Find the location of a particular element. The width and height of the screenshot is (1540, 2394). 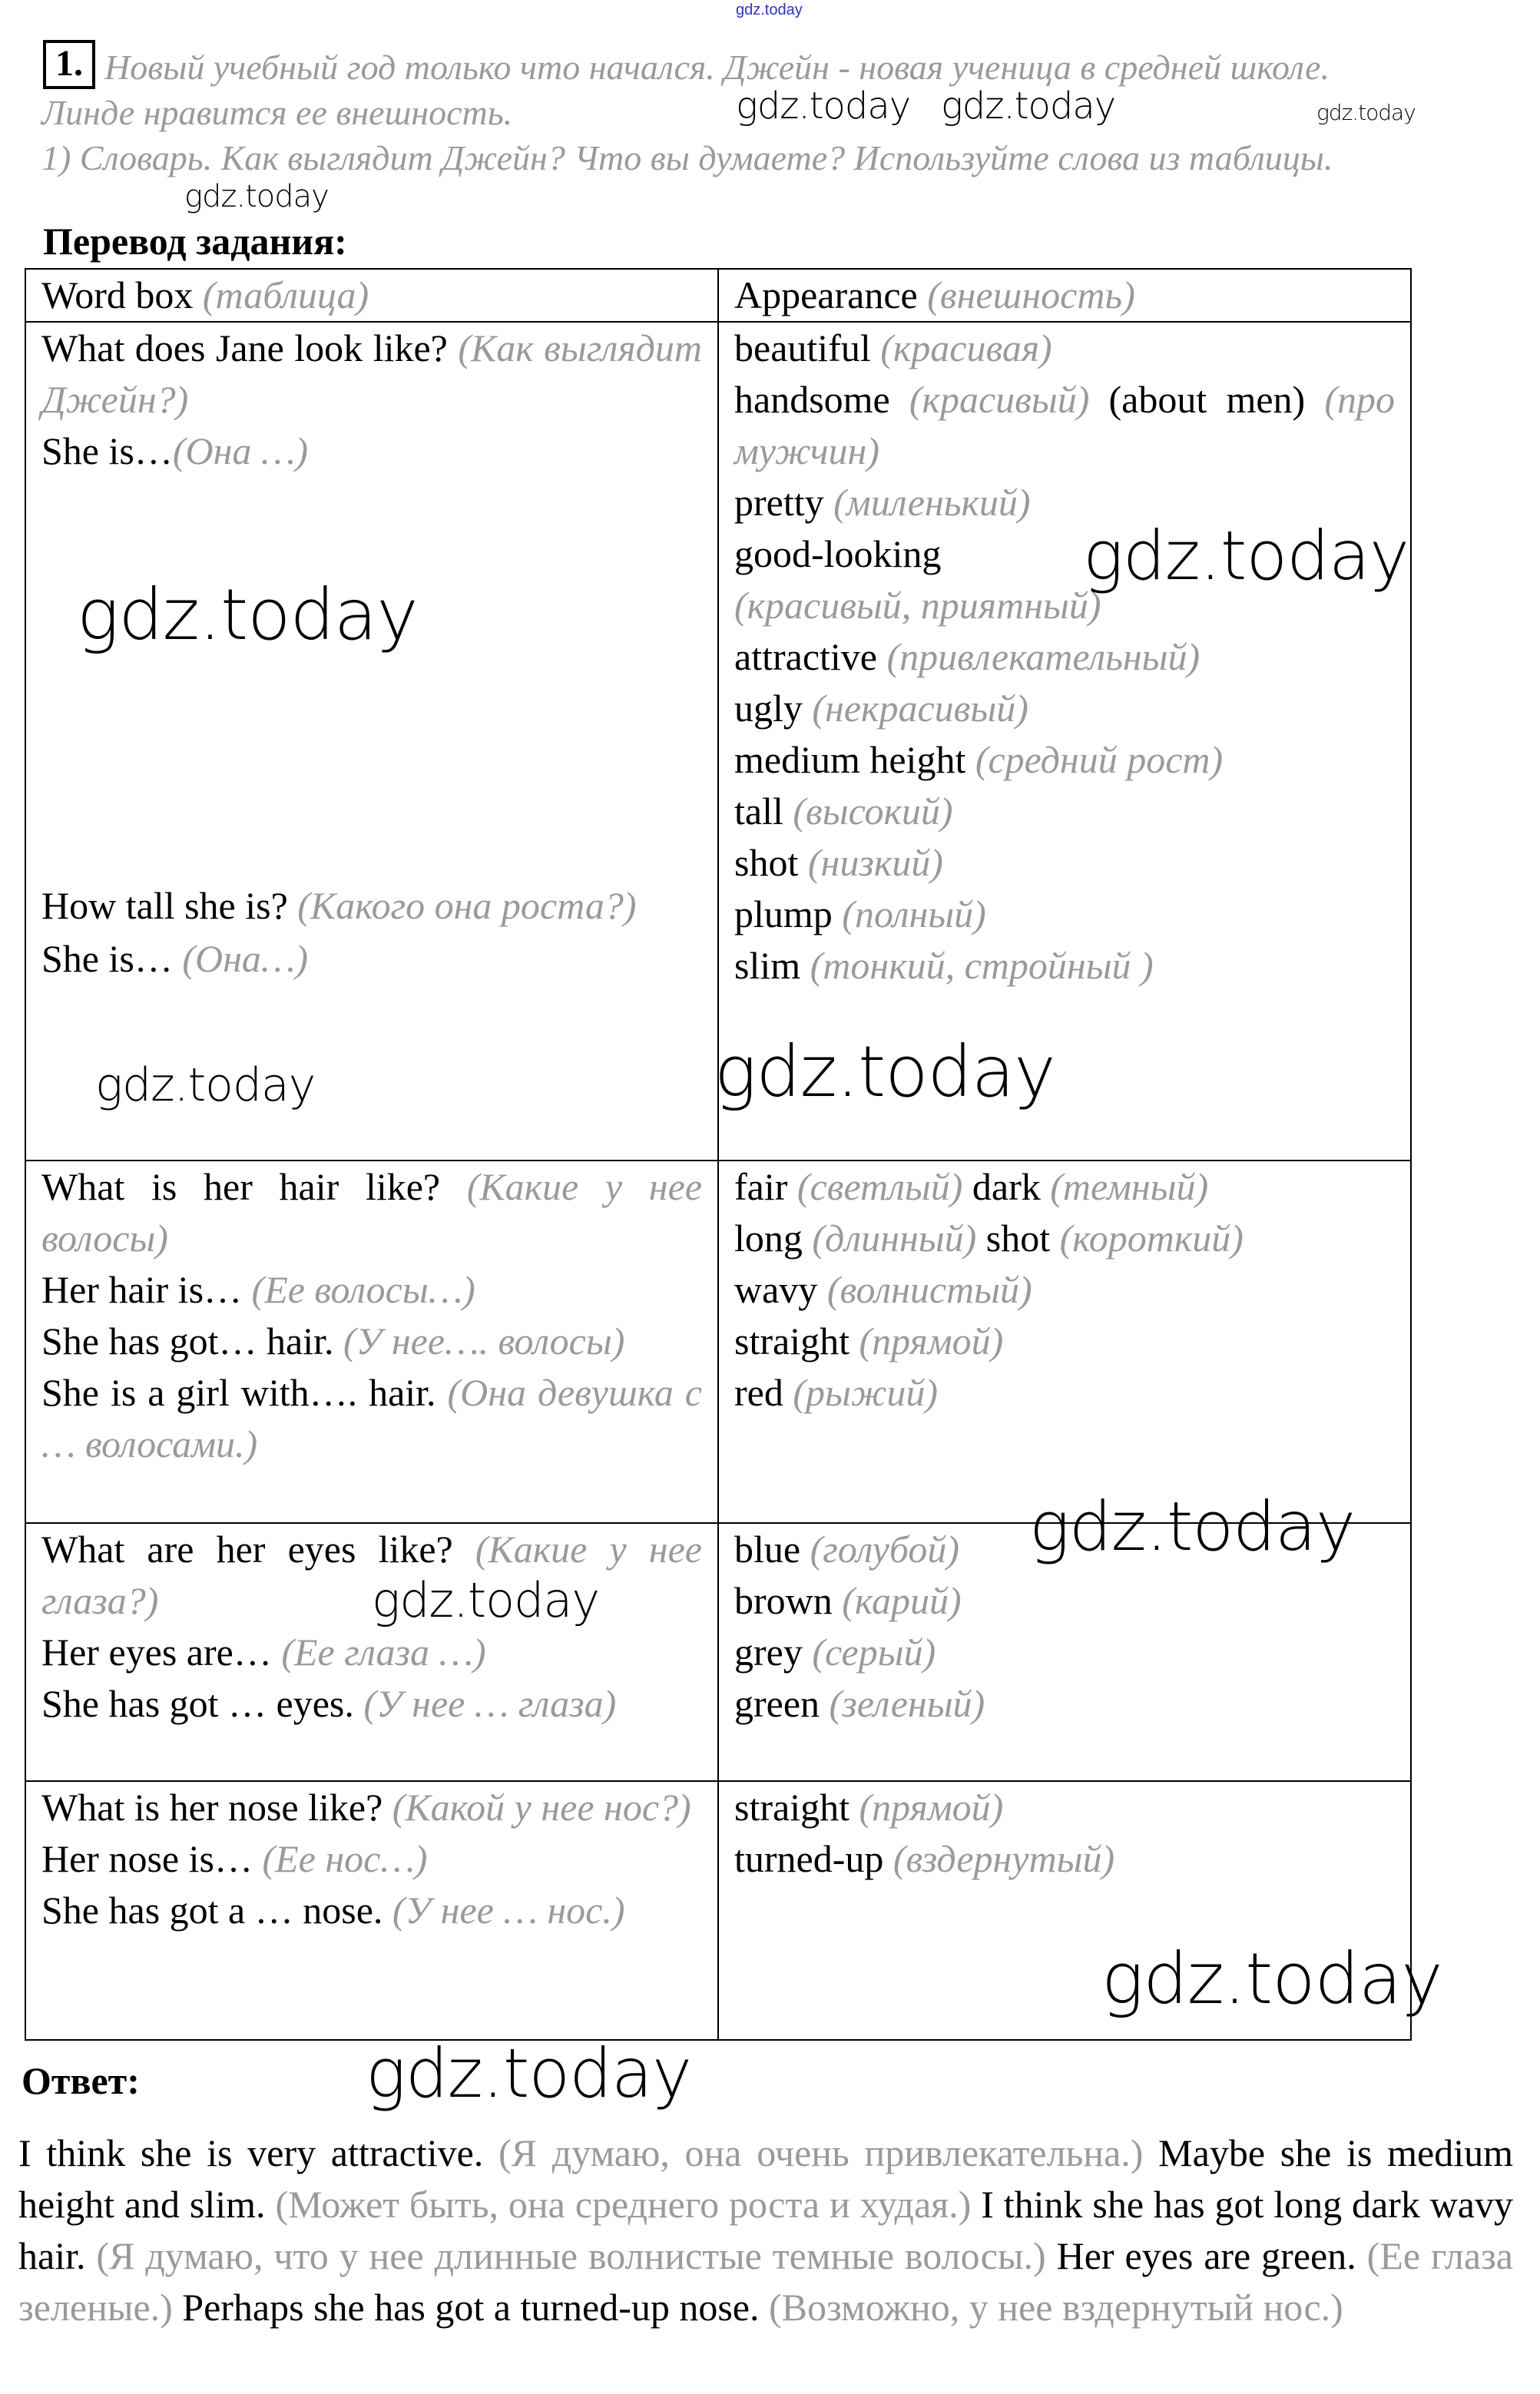

translation-text: (Она…) is located at coordinates (245, 958).